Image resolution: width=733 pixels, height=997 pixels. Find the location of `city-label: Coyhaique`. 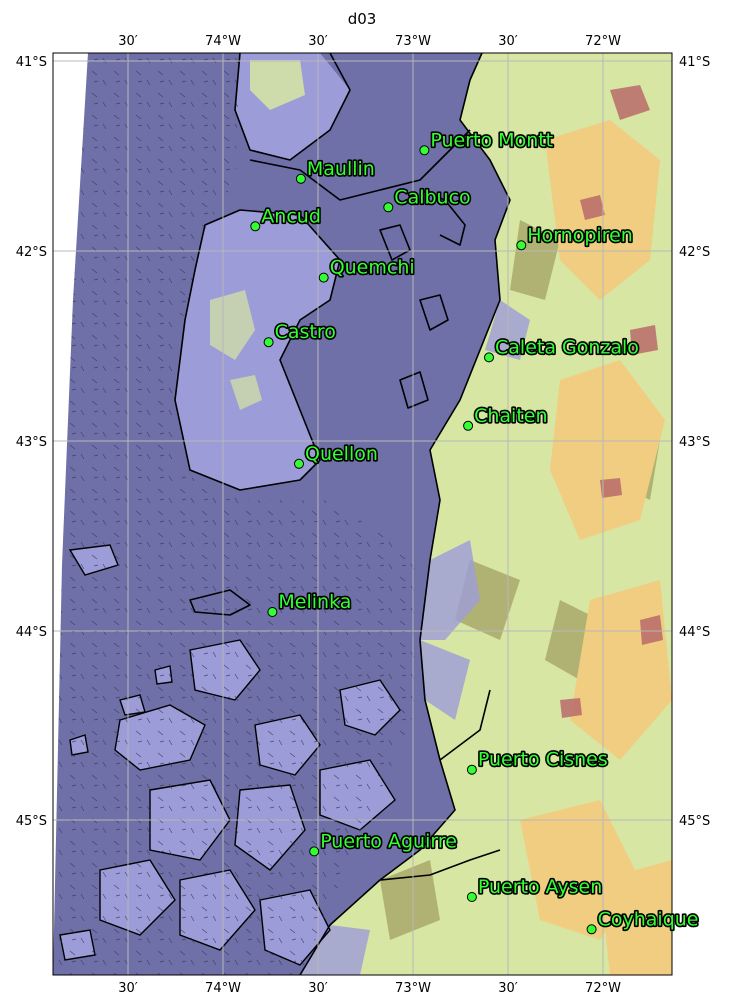

city-label: Coyhaique is located at coordinates (648, 919).